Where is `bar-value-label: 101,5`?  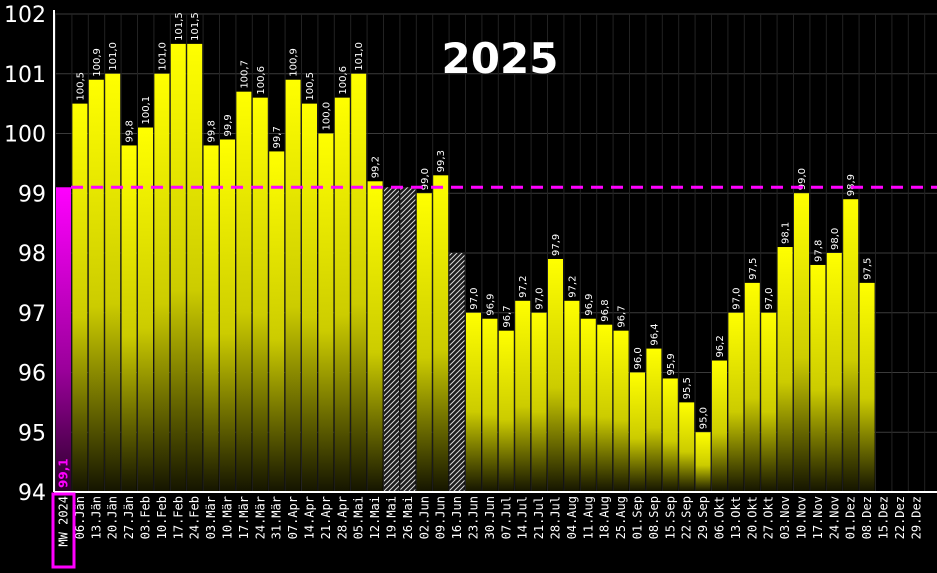
bar-value-label: 101,5 is located at coordinates (195, 26).